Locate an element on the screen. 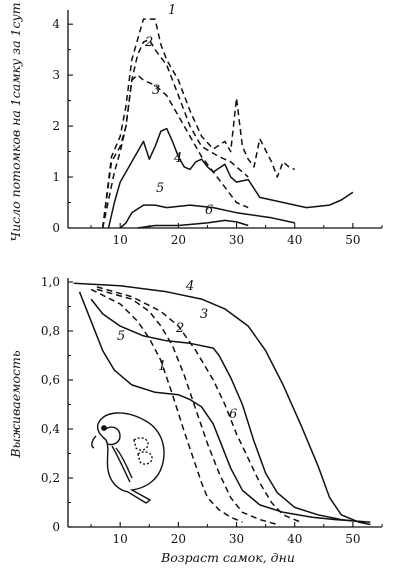  y-tick-label: 0,6 is located at coordinates (50, 380).